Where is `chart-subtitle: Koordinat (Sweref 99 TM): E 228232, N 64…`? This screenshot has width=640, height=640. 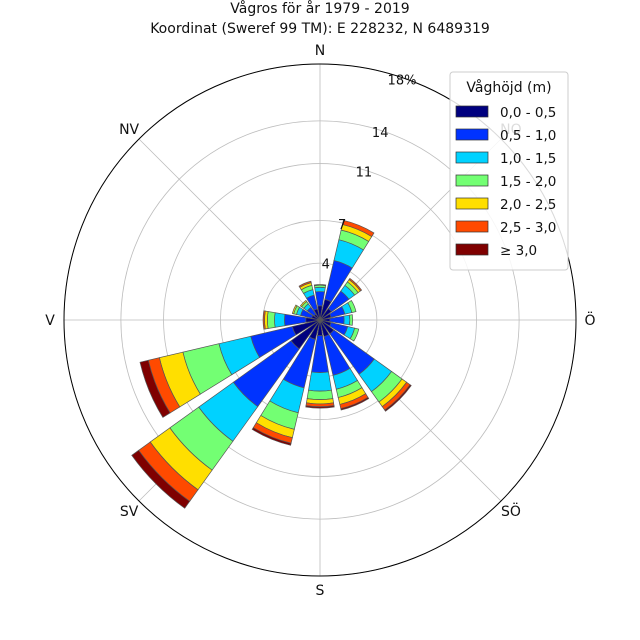 chart-subtitle: Koordinat (Sweref 99 TM): E 228232, N 64… is located at coordinates (320, 29).